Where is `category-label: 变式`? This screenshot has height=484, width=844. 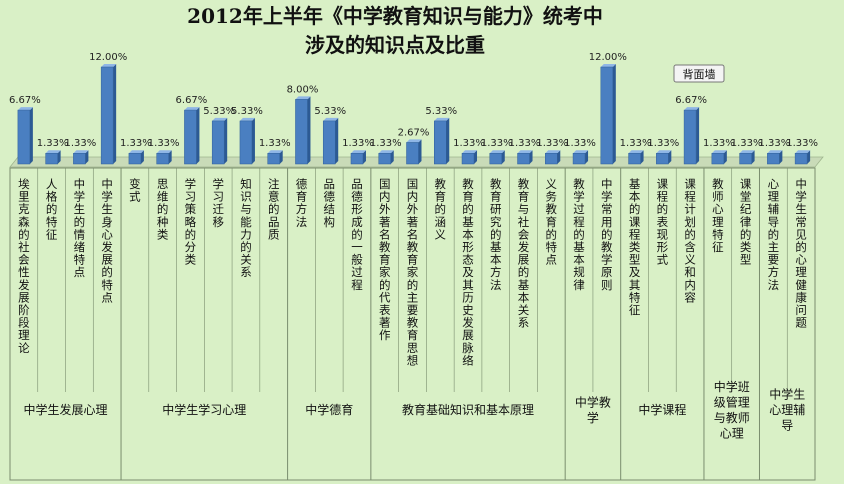
category-label: 变式 is located at coordinates (135, 190).